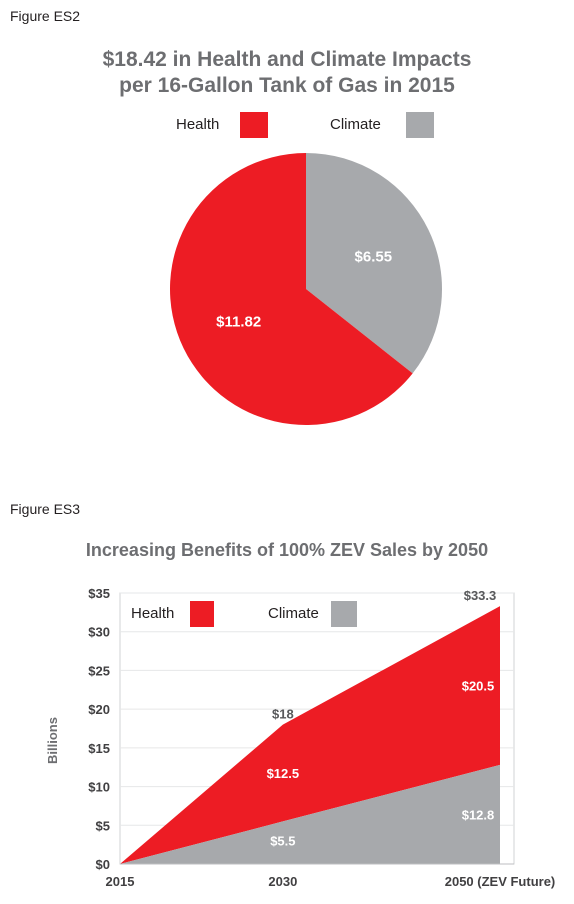  Describe the element at coordinates (282, 840) in the screenshot. I see `climate-value-label: $5.5` at that location.